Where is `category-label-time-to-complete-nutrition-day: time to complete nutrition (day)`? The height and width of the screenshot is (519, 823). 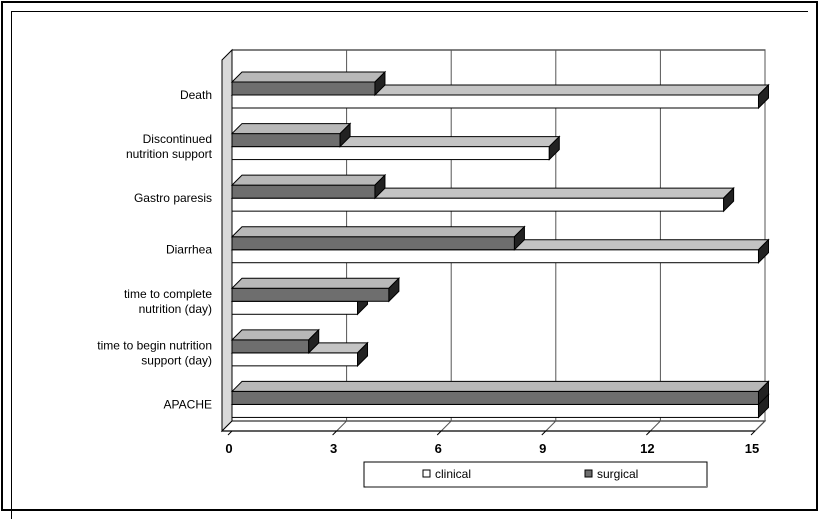 category-label-time-to-complete-nutrition-day: time to complete nutrition (day) is located at coordinates (168, 301).